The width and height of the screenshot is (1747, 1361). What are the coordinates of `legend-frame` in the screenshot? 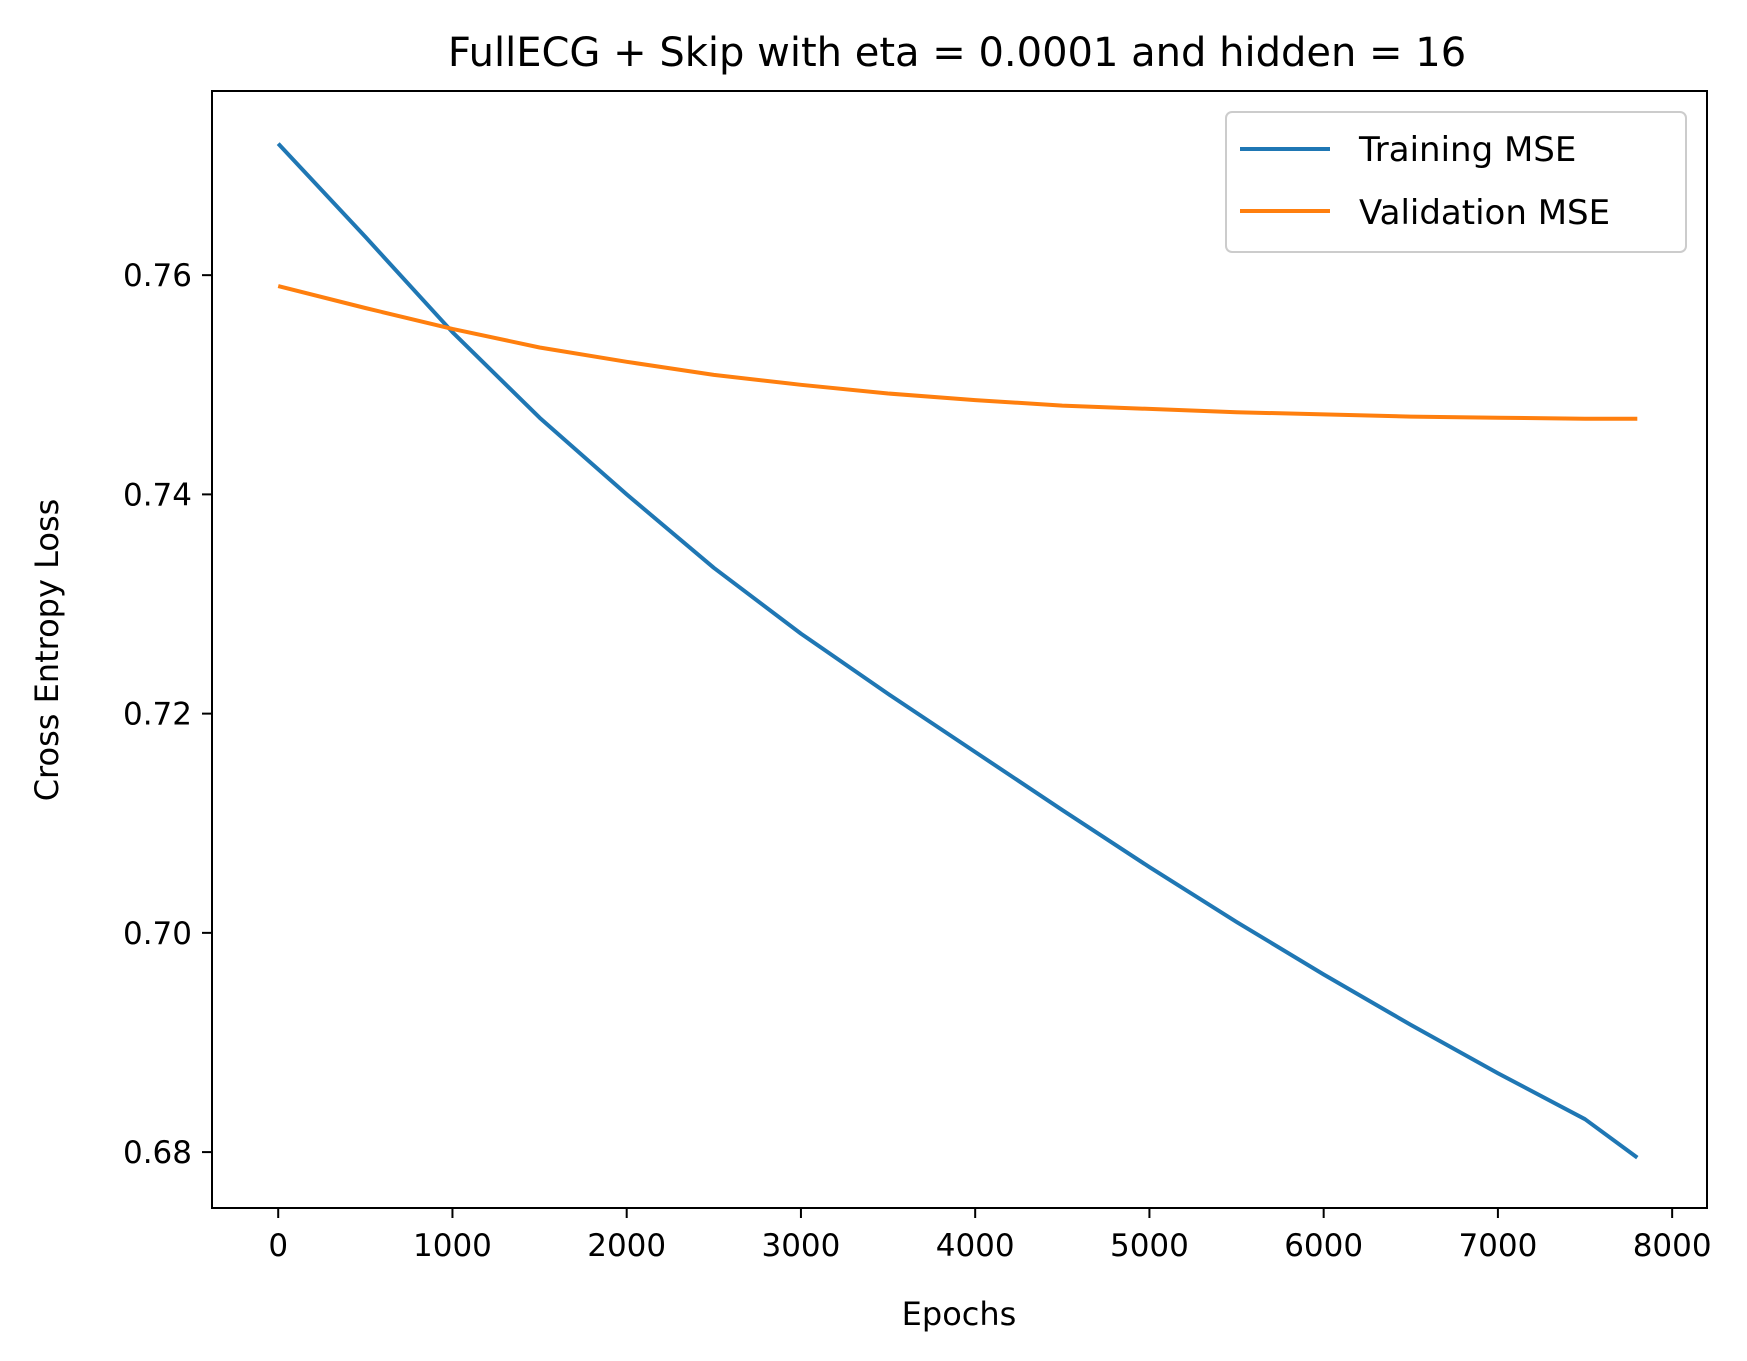 It's located at (1456, 182).